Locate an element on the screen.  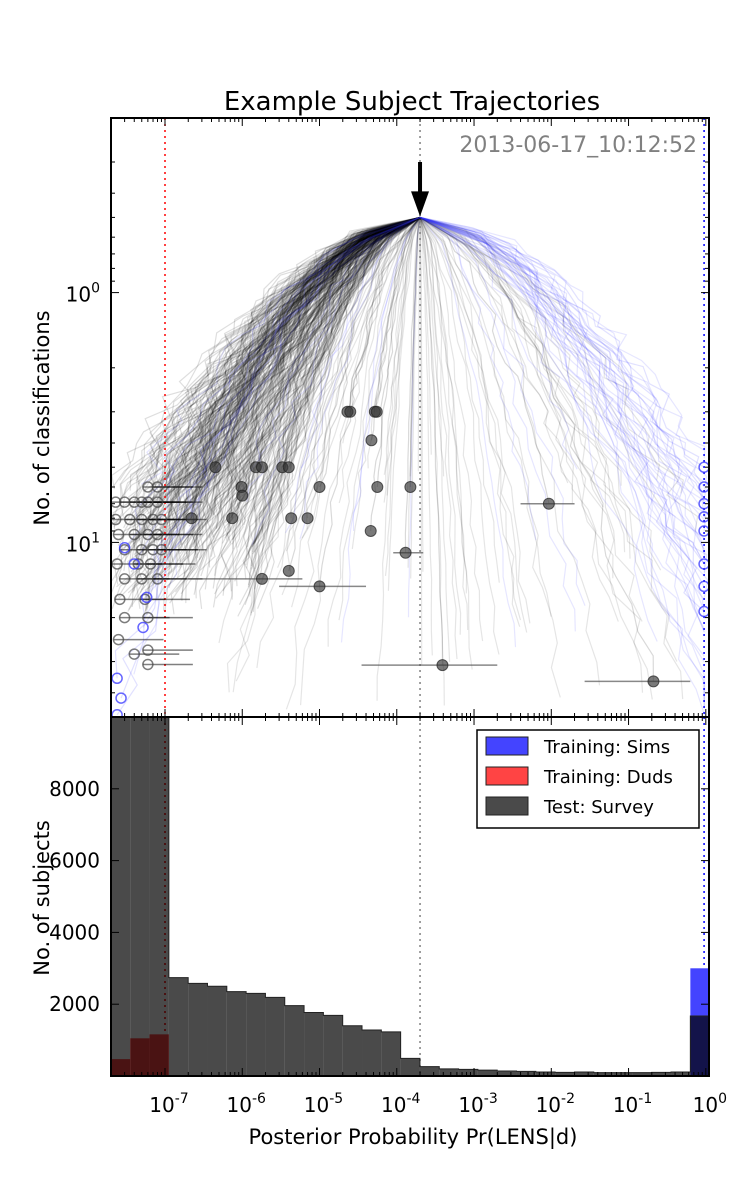
legend-label-duds: Training: Duds is located at coordinates (608, 777).